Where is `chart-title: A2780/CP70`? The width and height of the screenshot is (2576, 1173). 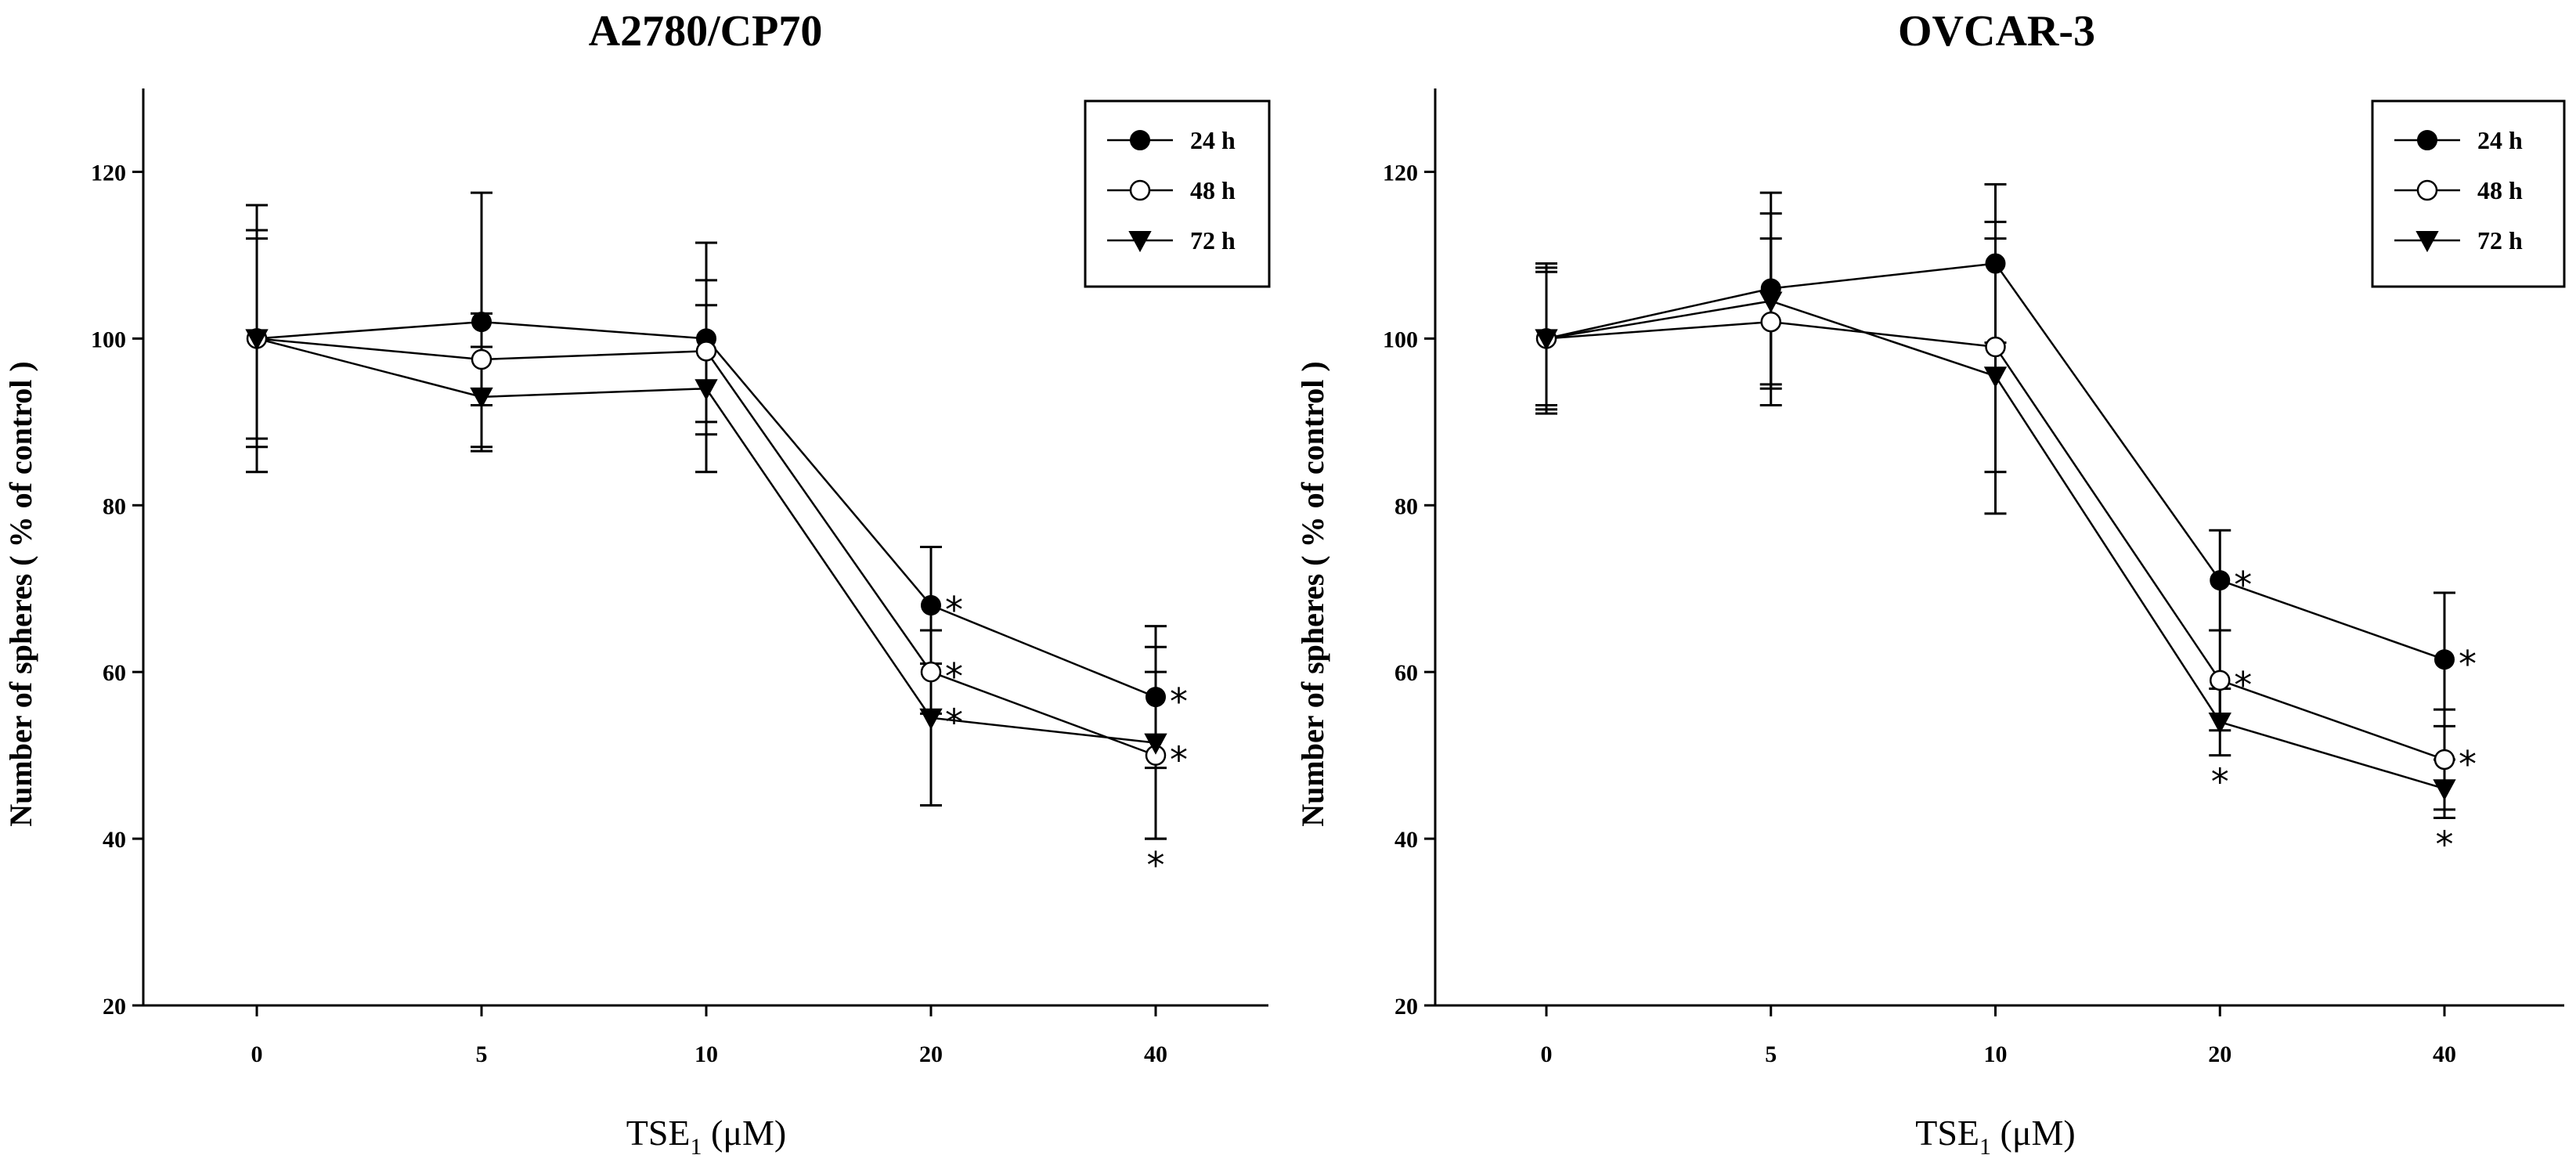
chart-title: A2780/CP70 is located at coordinates (706, 31).